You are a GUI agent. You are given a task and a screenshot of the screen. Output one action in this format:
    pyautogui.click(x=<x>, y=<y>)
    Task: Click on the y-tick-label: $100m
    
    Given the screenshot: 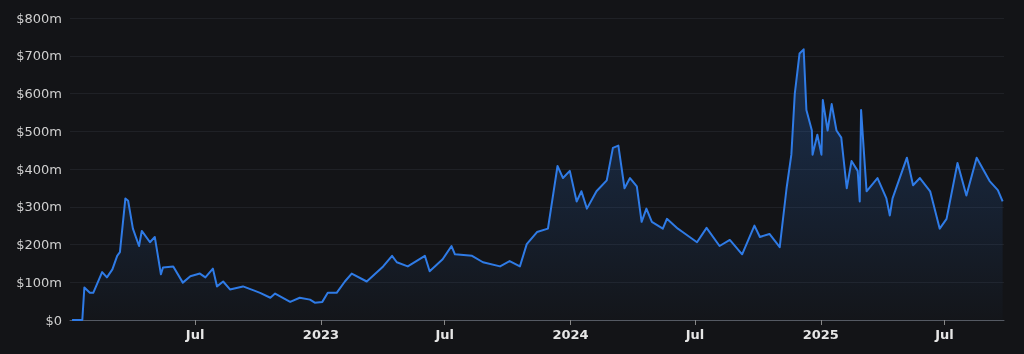 What is the action you would take?
    pyautogui.click(x=39, y=282)
    